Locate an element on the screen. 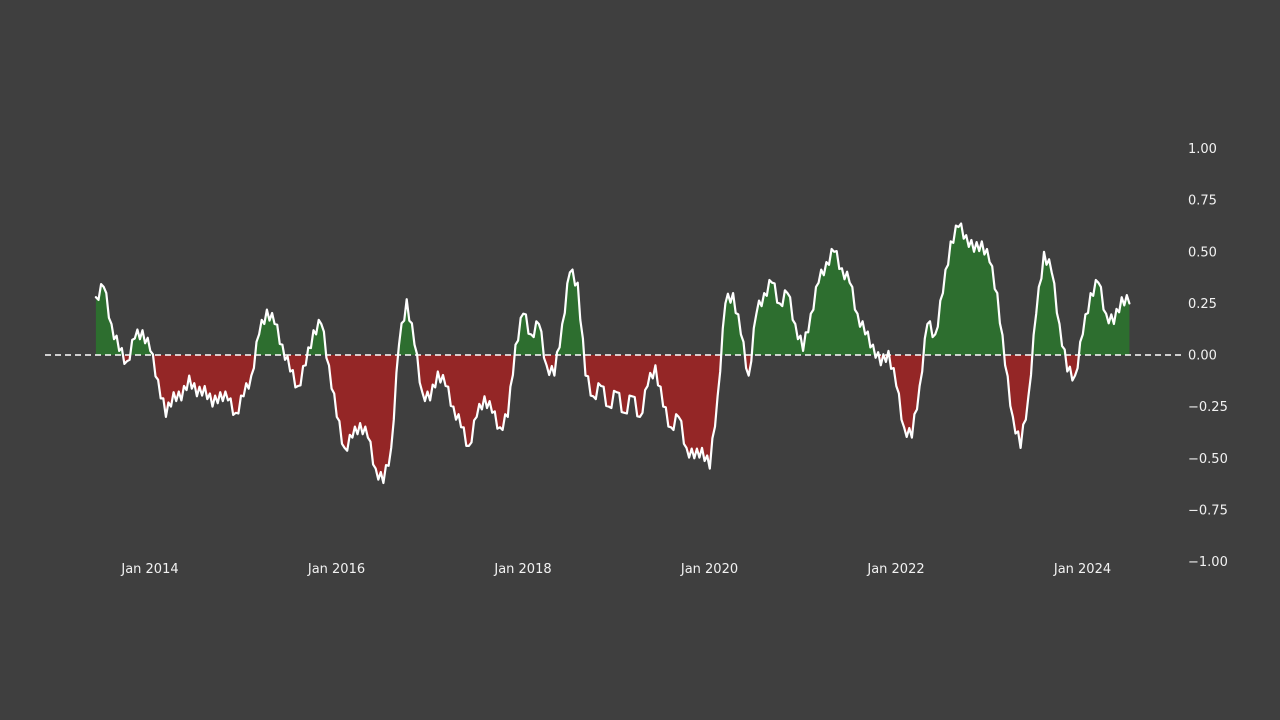 This screenshot has height=720, width=1280. y-tick-label: 1.00 is located at coordinates (1202, 149).